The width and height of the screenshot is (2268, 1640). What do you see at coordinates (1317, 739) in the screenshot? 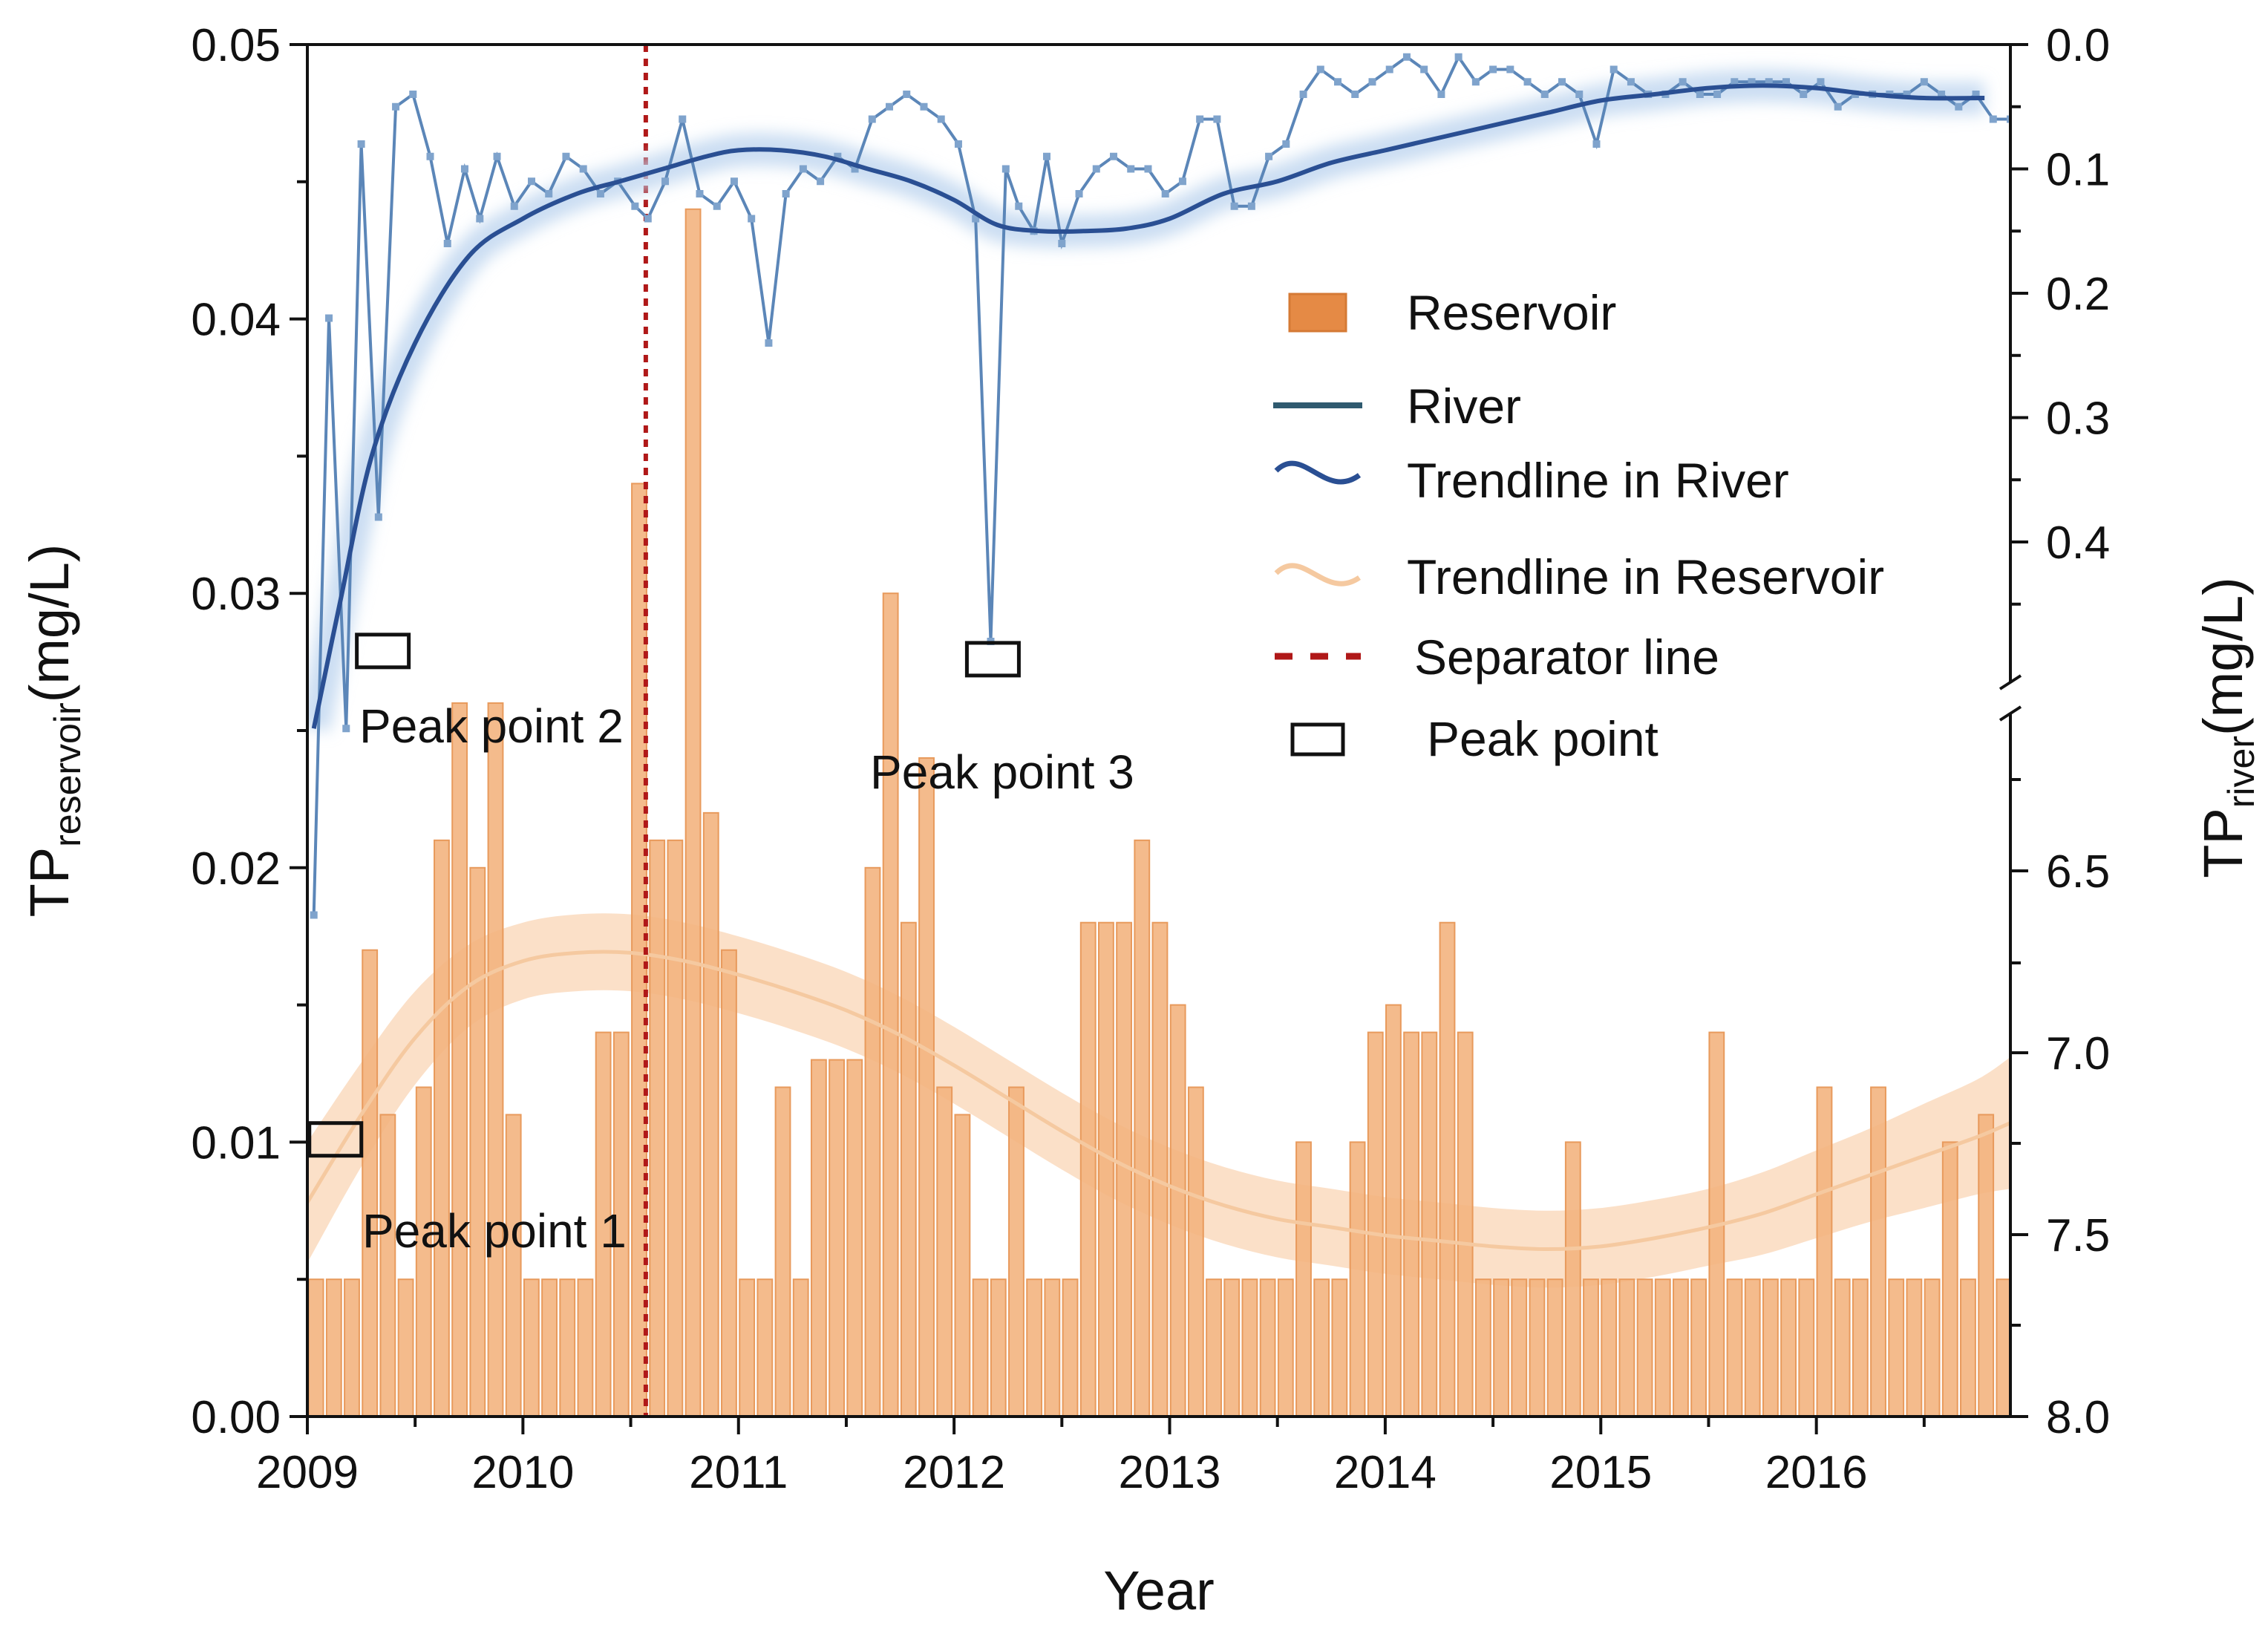
I see `legend-peak-point-swatch` at bounding box center [1317, 739].